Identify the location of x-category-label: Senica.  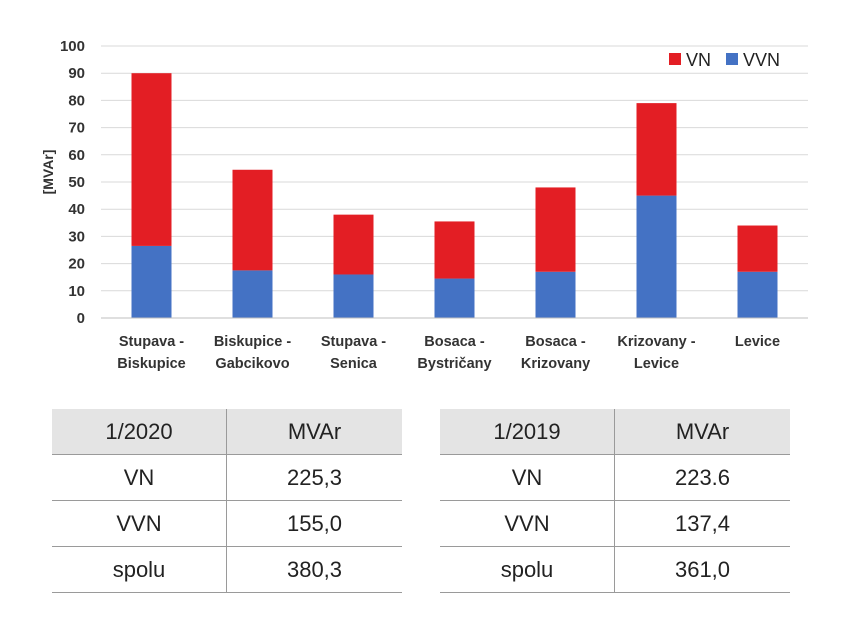
(354, 364).